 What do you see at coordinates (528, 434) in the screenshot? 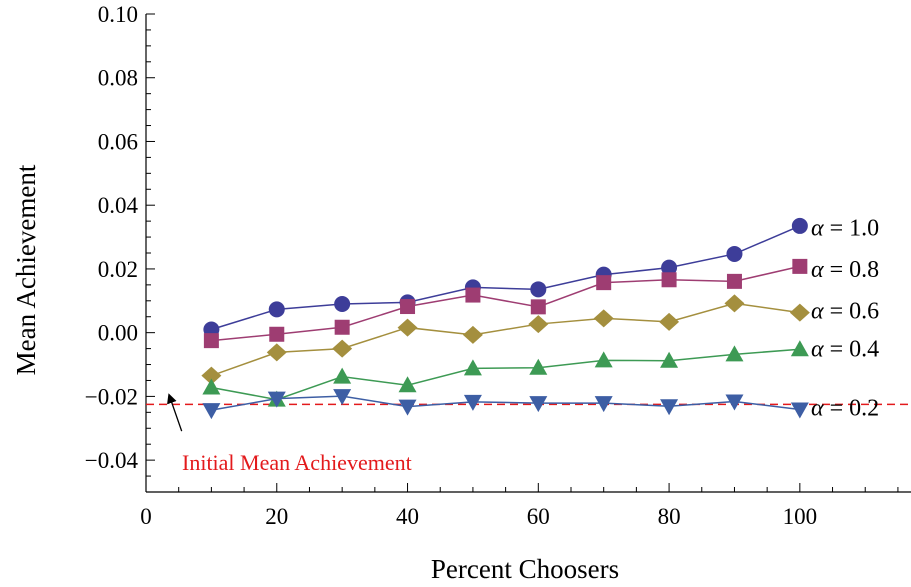
I see `baseline-layer: Initial Mean Achievement` at bounding box center [528, 434].